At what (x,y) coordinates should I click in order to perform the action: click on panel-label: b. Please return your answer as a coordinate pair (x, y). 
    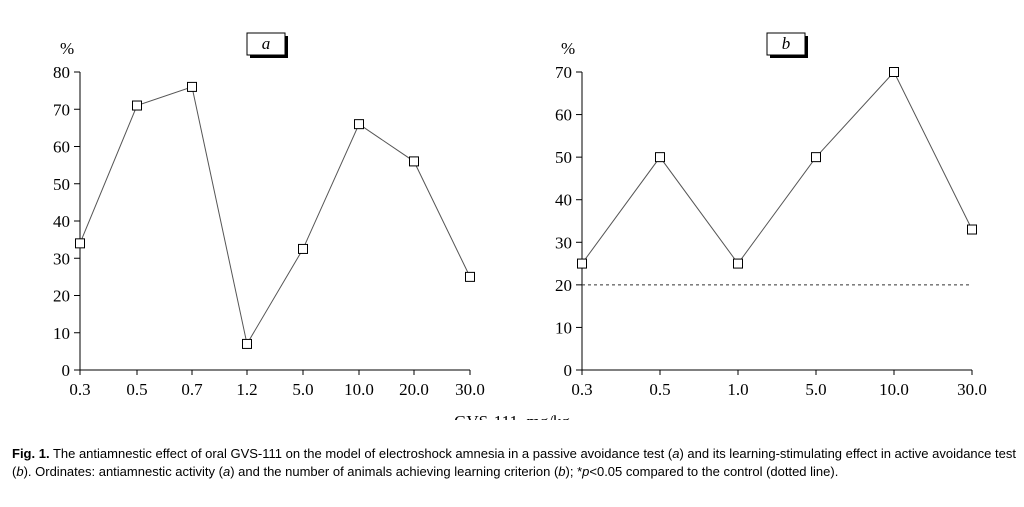
    Looking at the image, I should click on (786, 43).